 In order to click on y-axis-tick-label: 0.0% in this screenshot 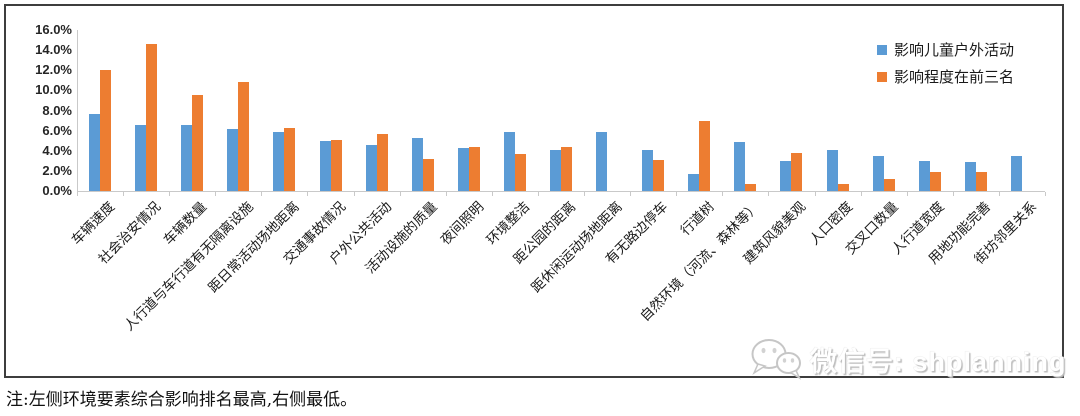, I will do `click(57, 190)`.